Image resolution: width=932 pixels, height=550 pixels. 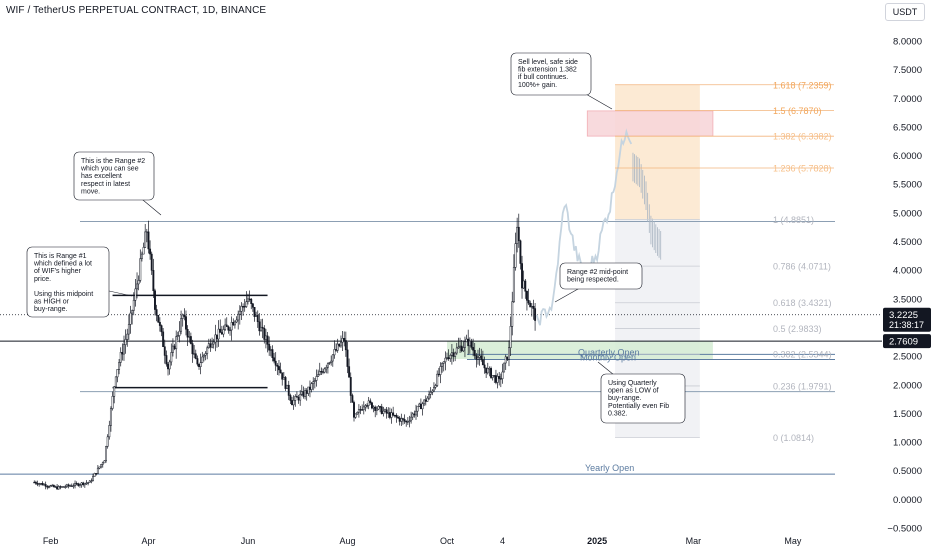 I want to click on range-2-callout-text: move., so click(x=90, y=191).